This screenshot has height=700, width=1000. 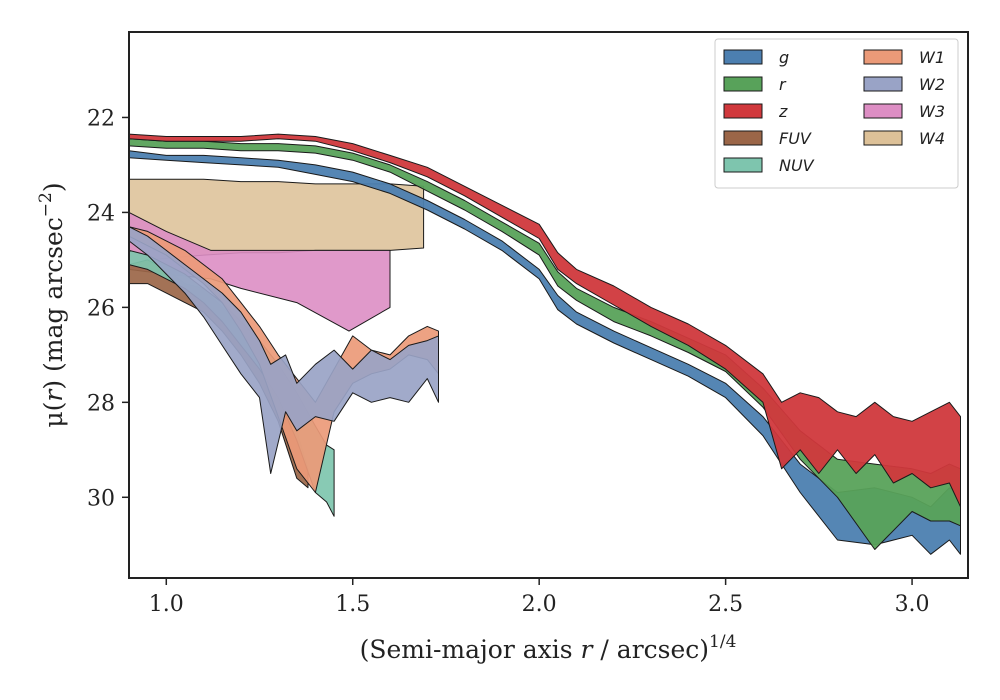 What do you see at coordinates (784, 57) in the screenshot?
I see `legend-label-g: g` at bounding box center [784, 57].